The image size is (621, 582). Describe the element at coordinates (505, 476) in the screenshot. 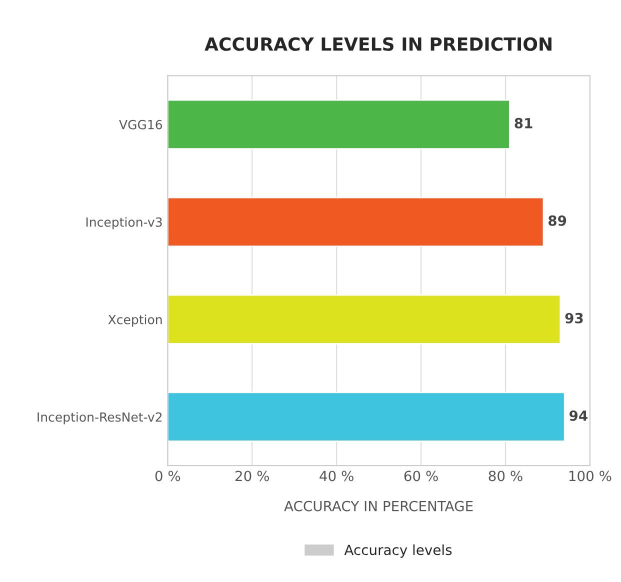

I see `x-tick-label: 80 %` at that location.